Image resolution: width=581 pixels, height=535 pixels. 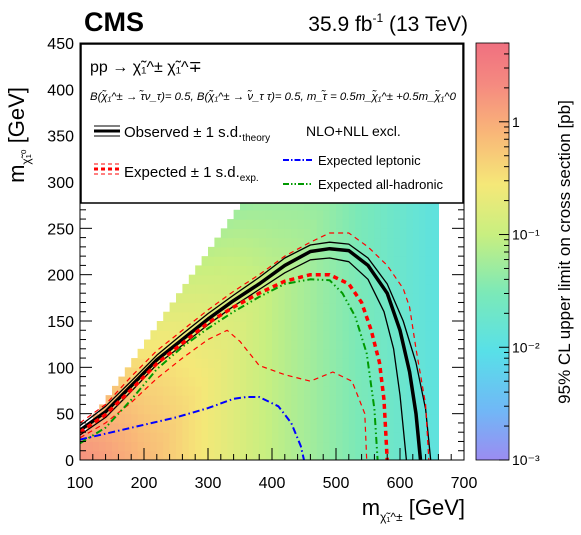 I want to click on svg-text: Expected leptonic, so click(x=369, y=160).